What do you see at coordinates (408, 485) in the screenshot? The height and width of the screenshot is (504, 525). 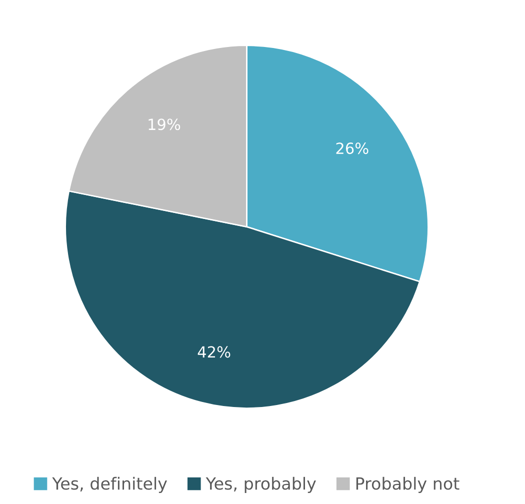 I see `legend-label: Probably not` at bounding box center [408, 485].